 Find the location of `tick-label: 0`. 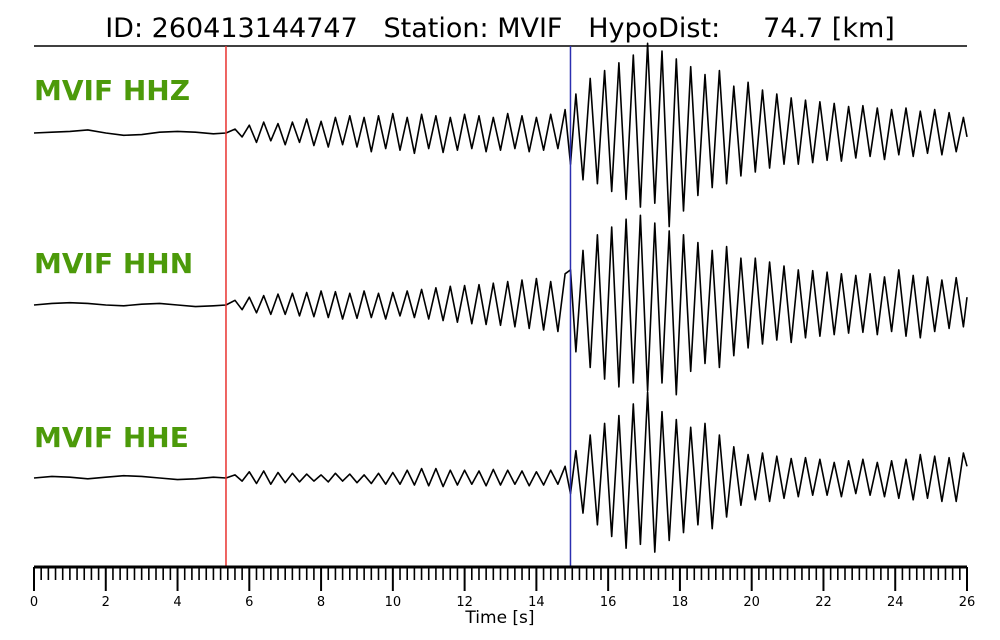

tick-label: 0 is located at coordinates (34, 602).